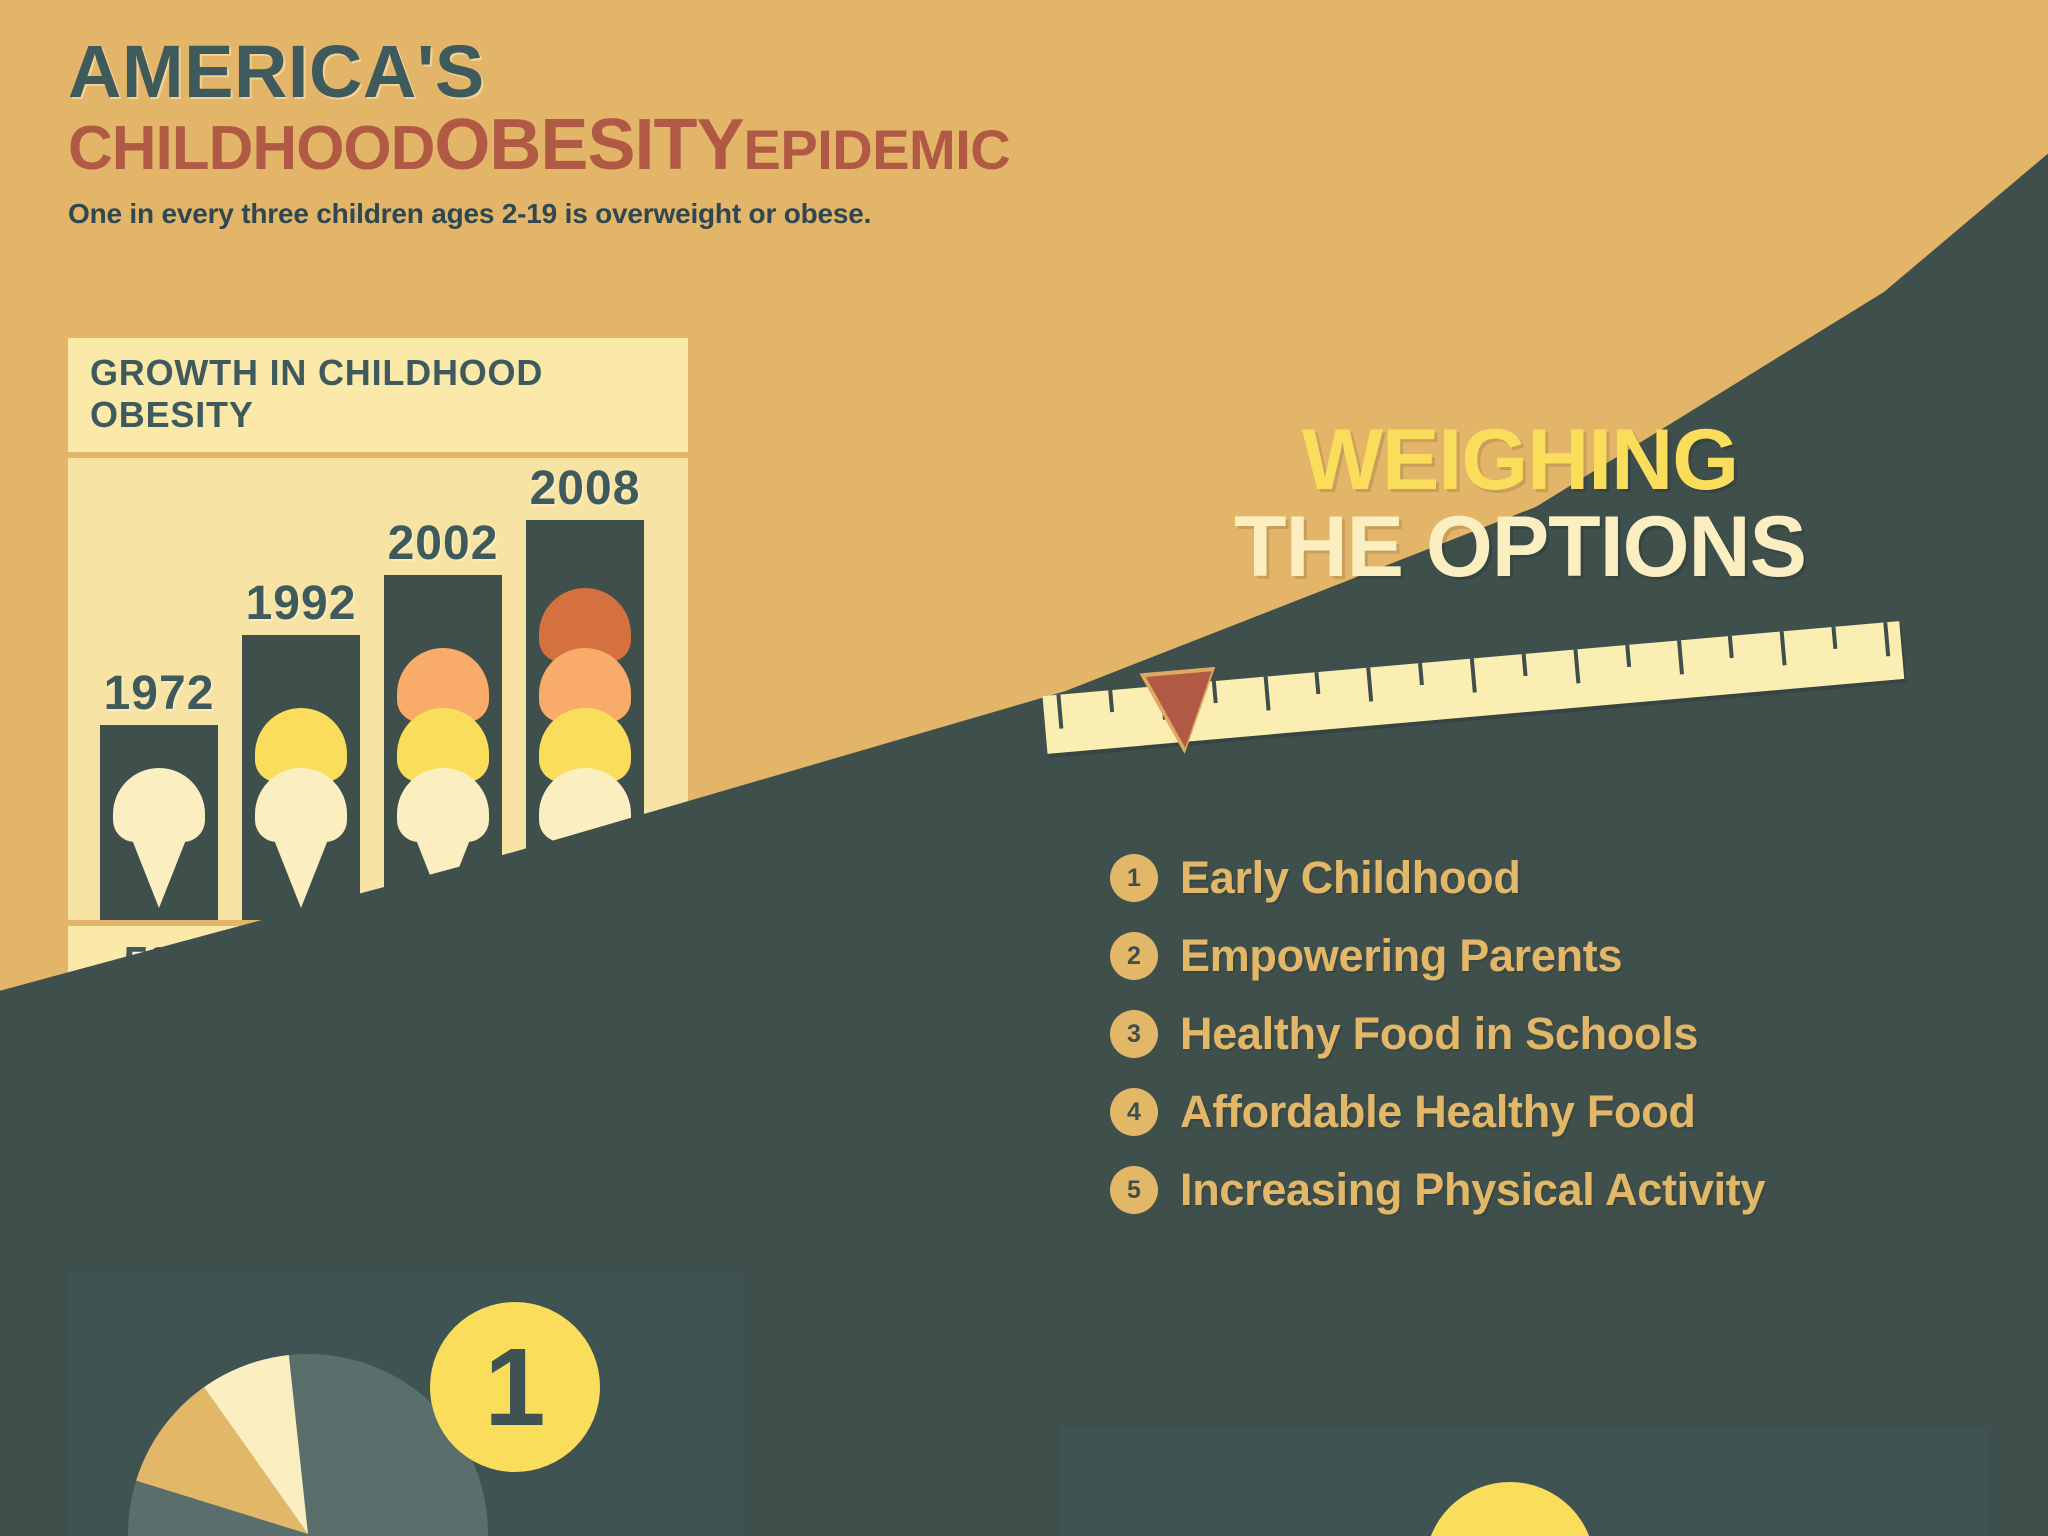  I want to click on option-label: Empowering Parents, so click(1401, 955).